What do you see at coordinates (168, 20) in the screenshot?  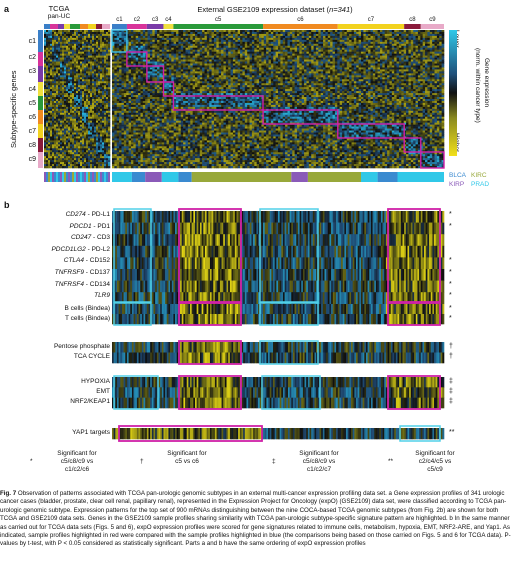 I see `column-cluster-label-c4: c4` at bounding box center [168, 20].